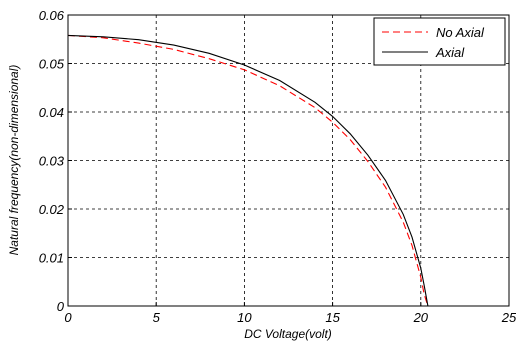 Image resolution: width=516 pixels, height=350 pixels. I want to click on x-axis-label: DC Voltage(volt), so click(288, 334).